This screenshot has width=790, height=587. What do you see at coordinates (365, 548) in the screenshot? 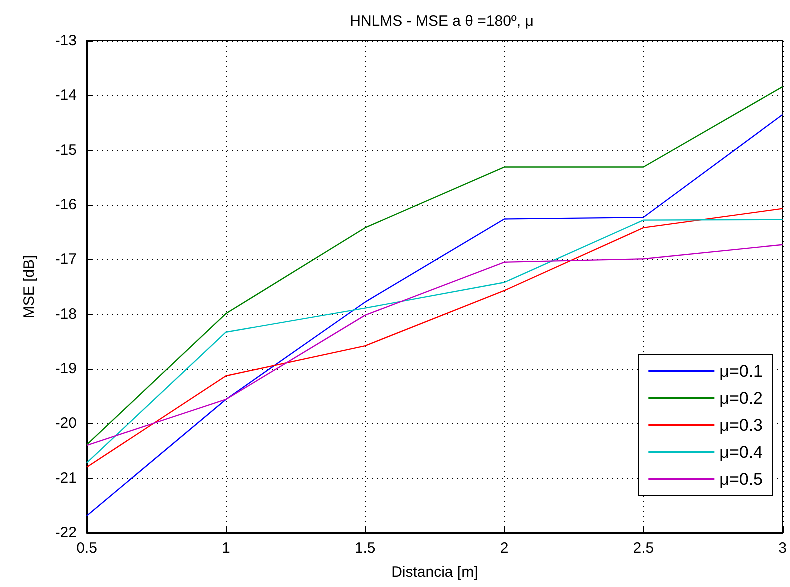
I see `x-tick-label: 1.5` at bounding box center [365, 548].